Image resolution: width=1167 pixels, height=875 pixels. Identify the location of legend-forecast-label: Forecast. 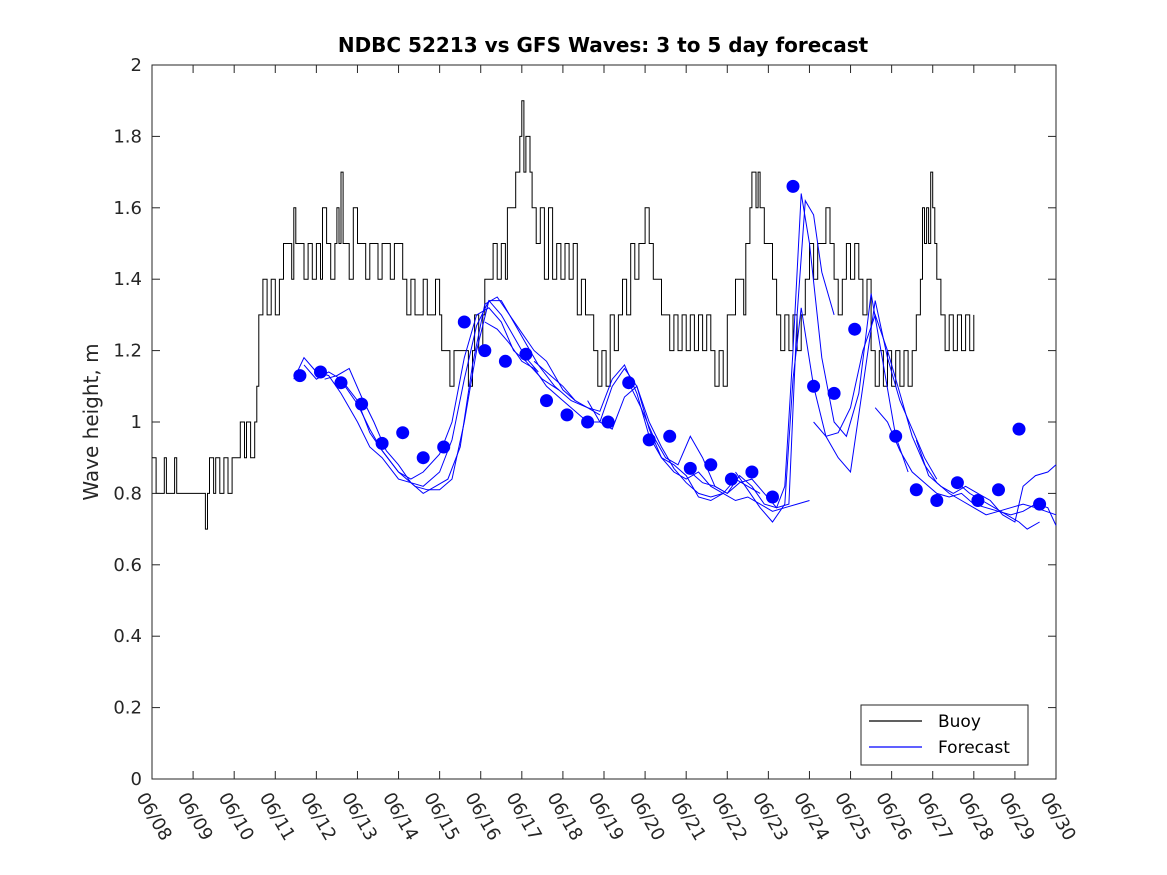
(974, 748).